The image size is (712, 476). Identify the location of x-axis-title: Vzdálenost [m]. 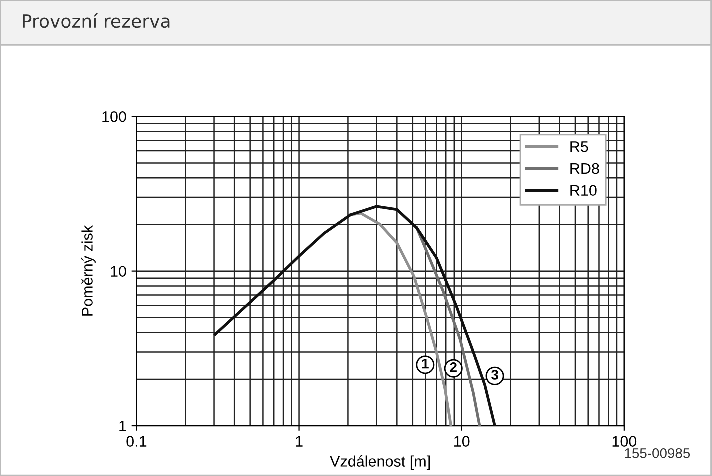
(380, 463).